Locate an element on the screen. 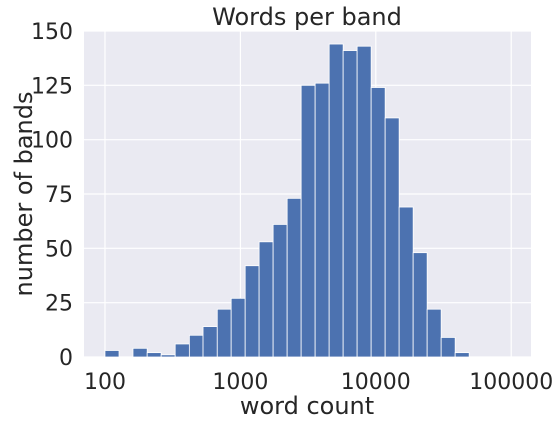 This screenshot has width=554, height=428. y-tick-label: 0 is located at coordinates (66, 358).